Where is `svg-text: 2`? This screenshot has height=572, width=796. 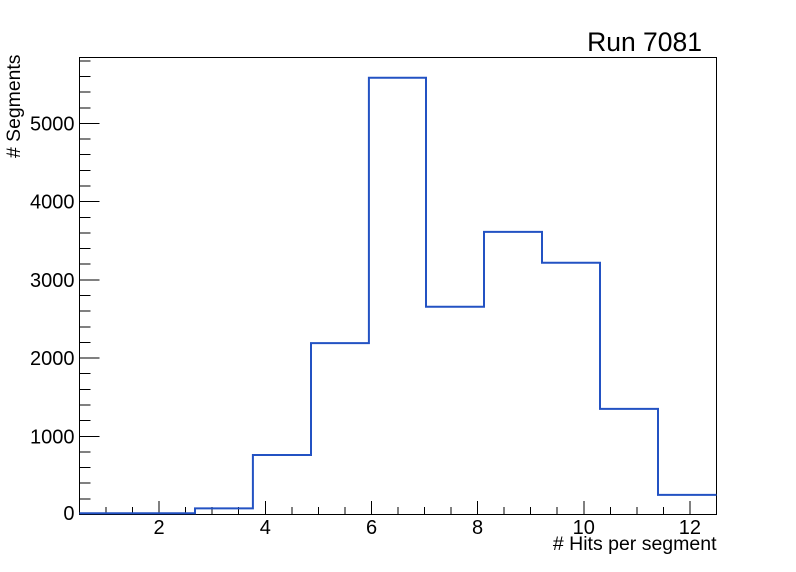
svg-text: 2 is located at coordinates (159, 528).